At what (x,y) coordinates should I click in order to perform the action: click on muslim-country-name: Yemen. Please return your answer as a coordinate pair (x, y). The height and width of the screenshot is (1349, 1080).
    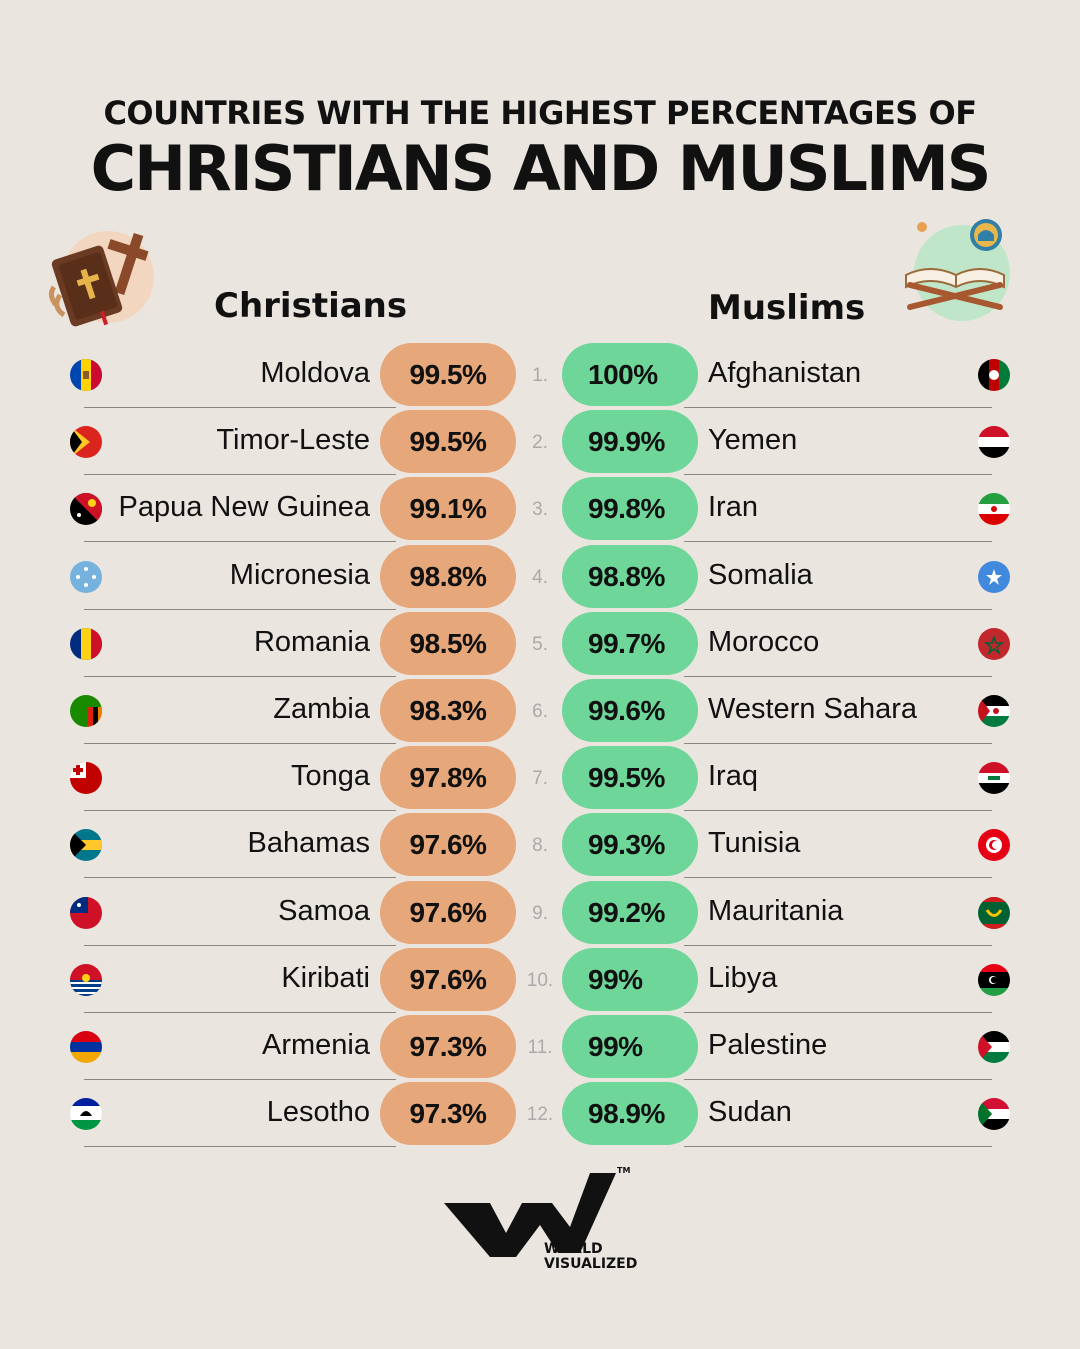
    Looking at the image, I should click on (753, 440).